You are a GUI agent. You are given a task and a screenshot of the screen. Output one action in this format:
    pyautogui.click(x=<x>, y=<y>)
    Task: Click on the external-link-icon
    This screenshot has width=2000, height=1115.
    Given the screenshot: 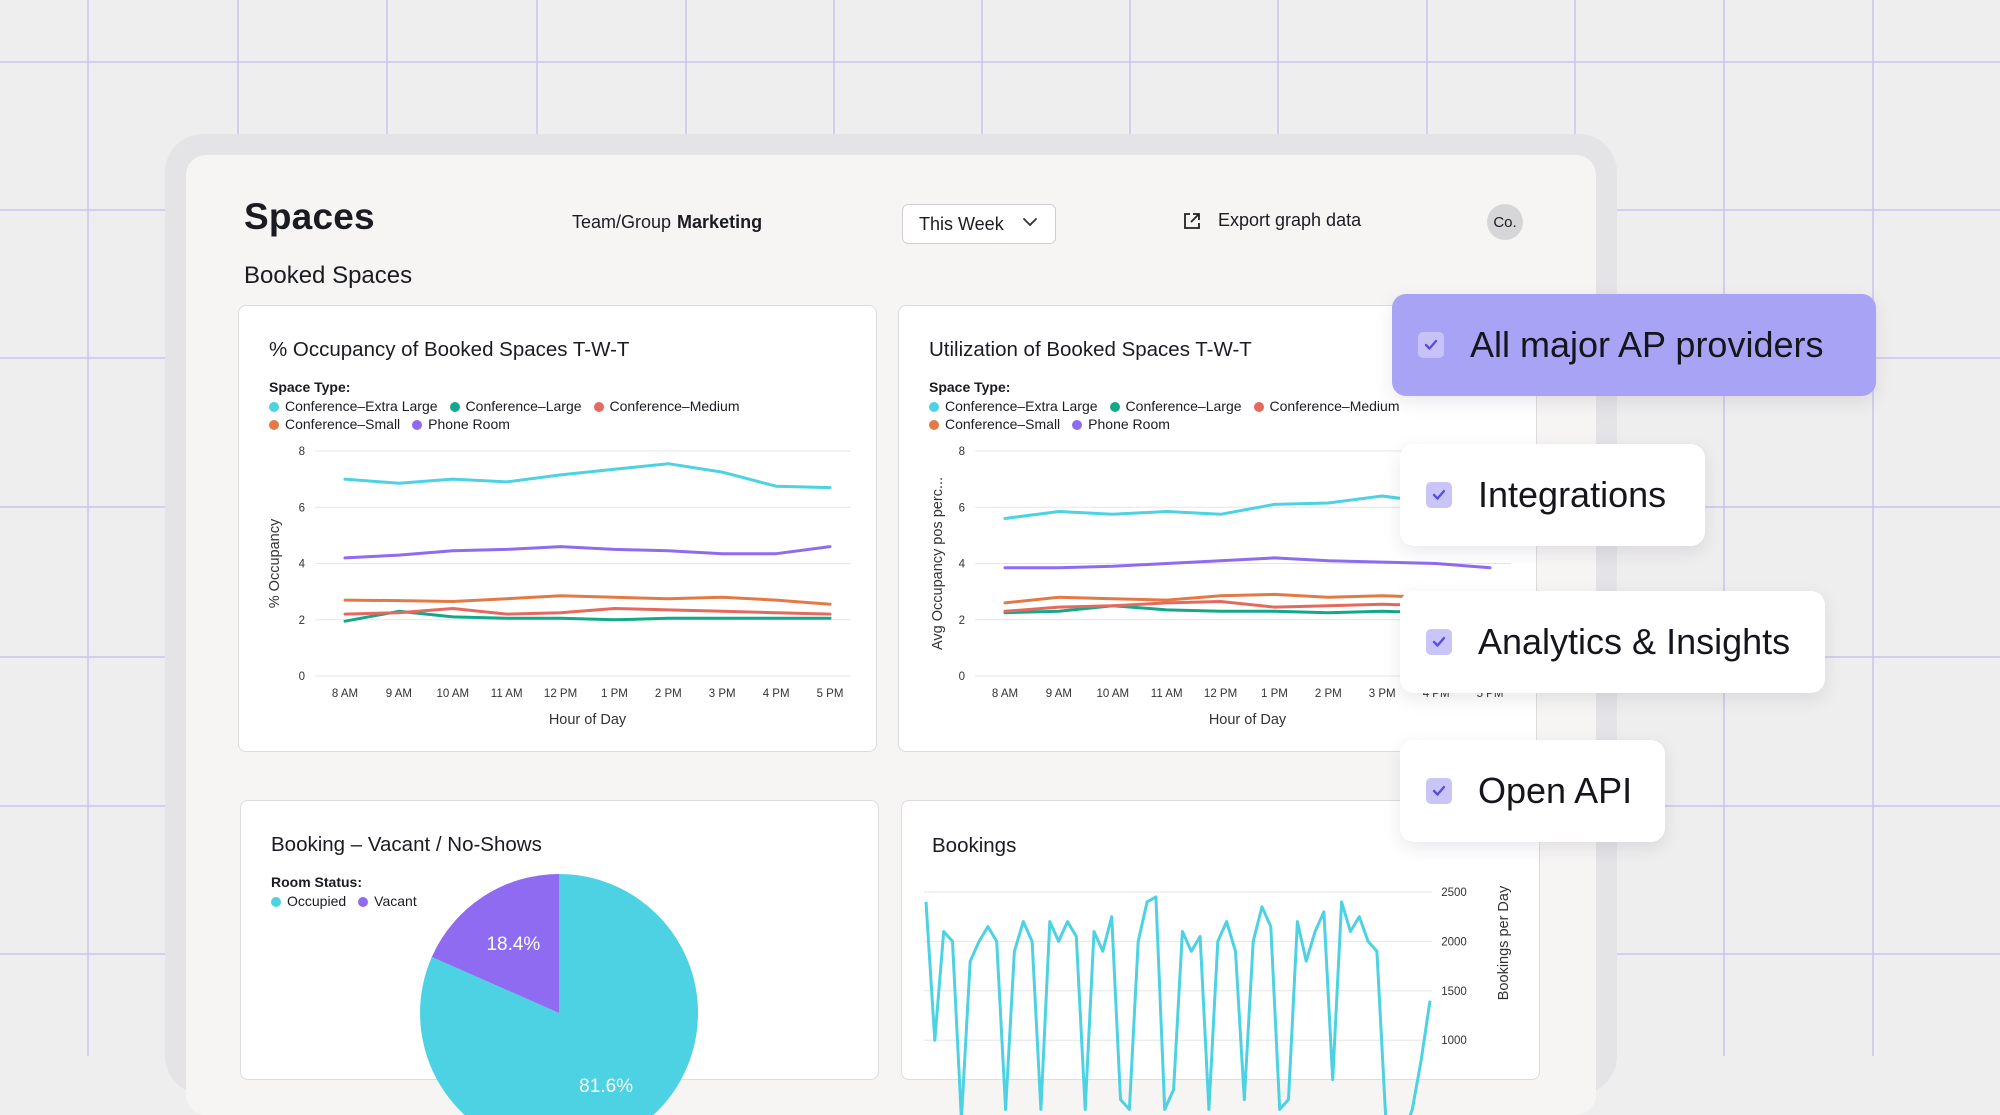 What is the action you would take?
    pyautogui.click(x=1192, y=220)
    